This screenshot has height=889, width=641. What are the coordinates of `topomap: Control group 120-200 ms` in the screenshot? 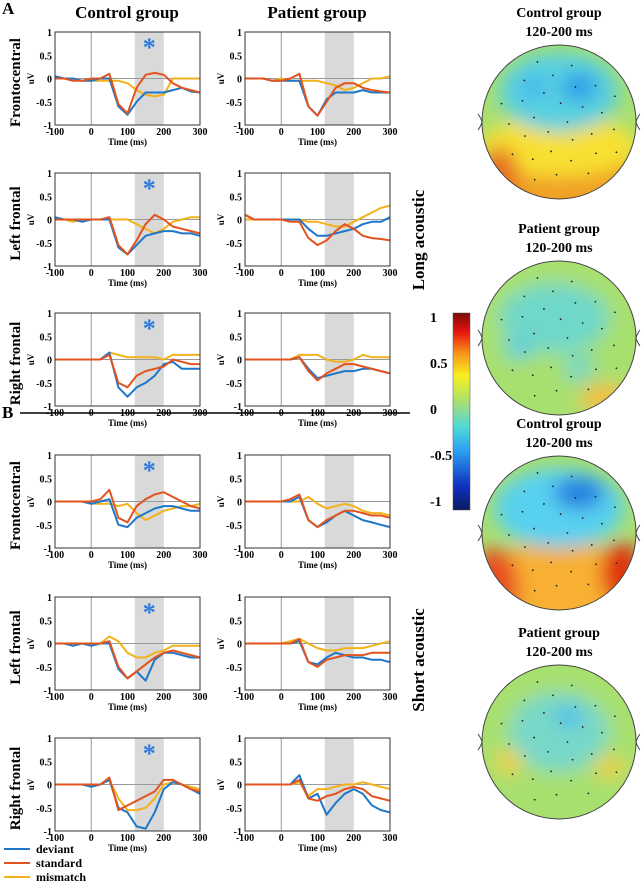 It's located at (559, 514).